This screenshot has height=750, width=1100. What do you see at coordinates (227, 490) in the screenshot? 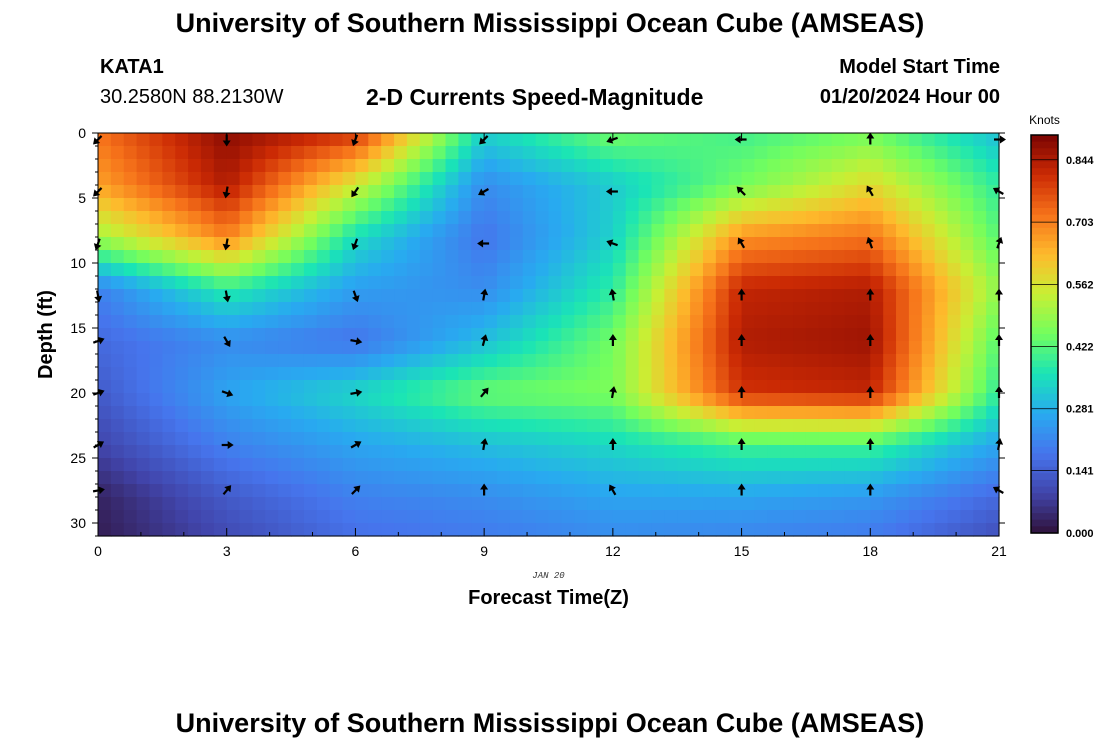
I see `current-arrow` at bounding box center [227, 490].